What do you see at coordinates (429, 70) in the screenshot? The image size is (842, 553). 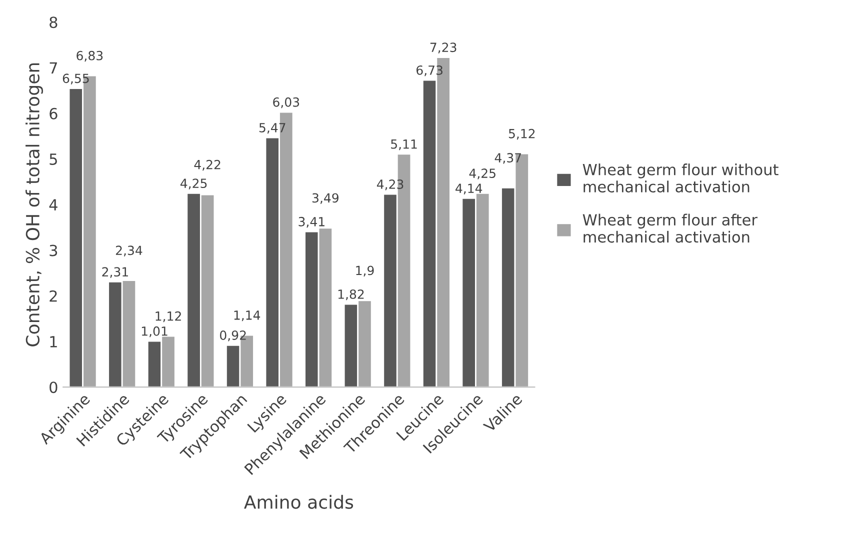 I see `data-label: 6,73` at bounding box center [429, 70].